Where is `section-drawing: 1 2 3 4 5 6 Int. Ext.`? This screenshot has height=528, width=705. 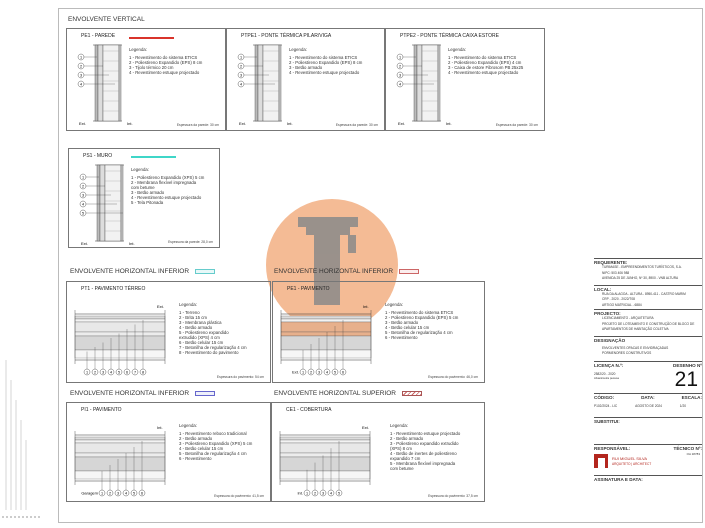
section-drawing: 1 2 3 4 5 6 Int. Ext. is located at coordinates (326, 340).